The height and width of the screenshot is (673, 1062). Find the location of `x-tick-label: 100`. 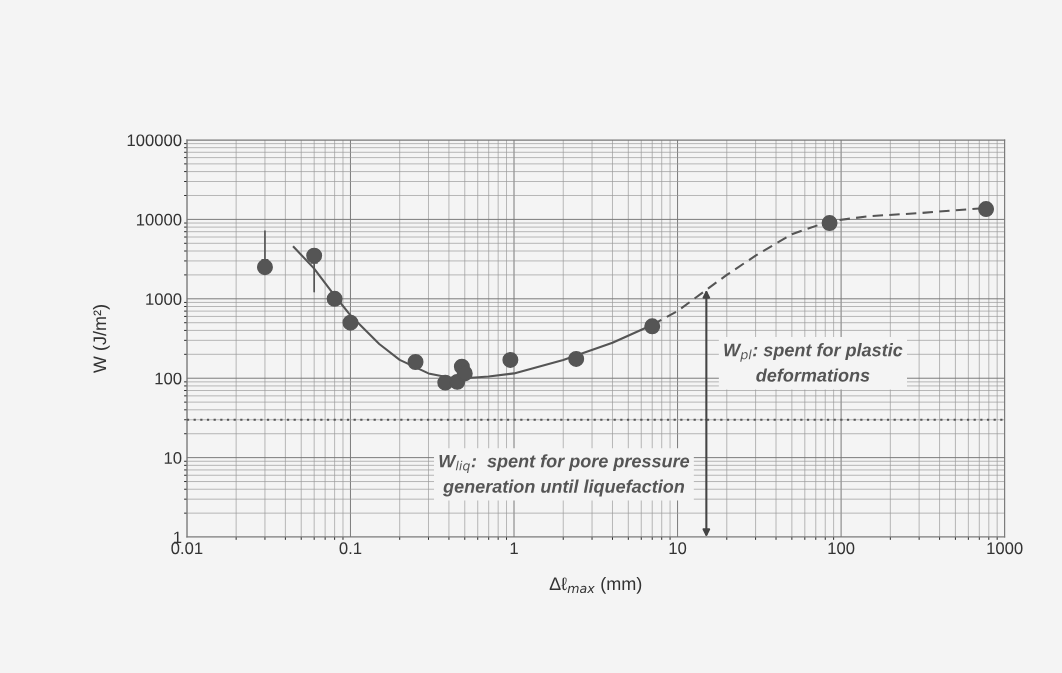

x-tick-label: 100 is located at coordinates (841, 548).